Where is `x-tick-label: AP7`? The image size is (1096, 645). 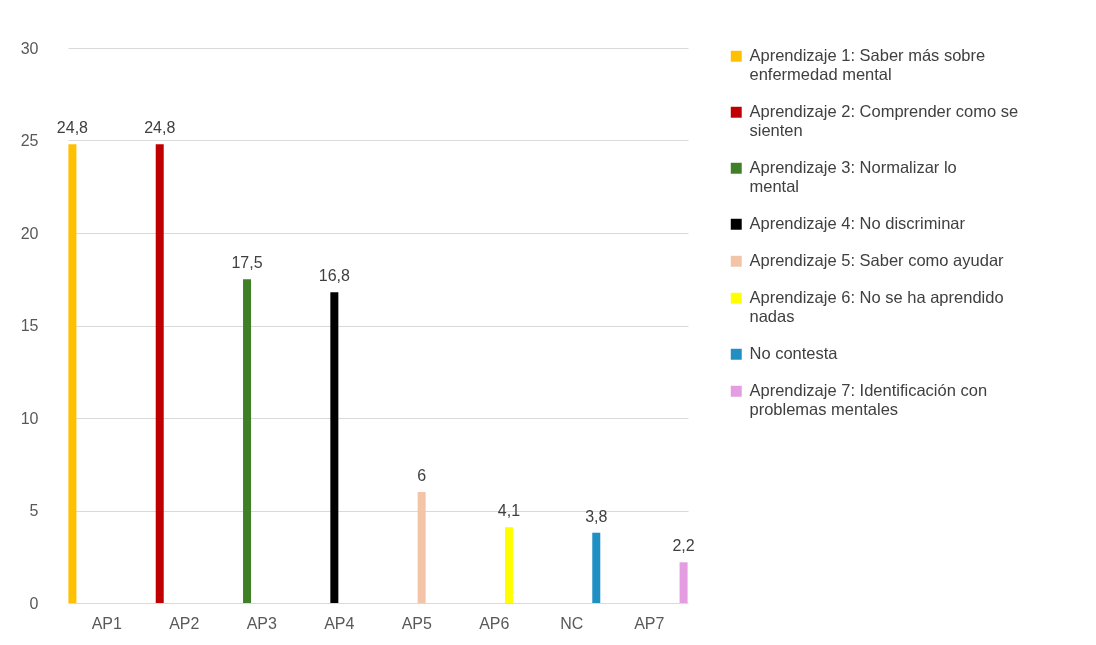
x-tick-label: AP7 is located at coordinates (649, 623).